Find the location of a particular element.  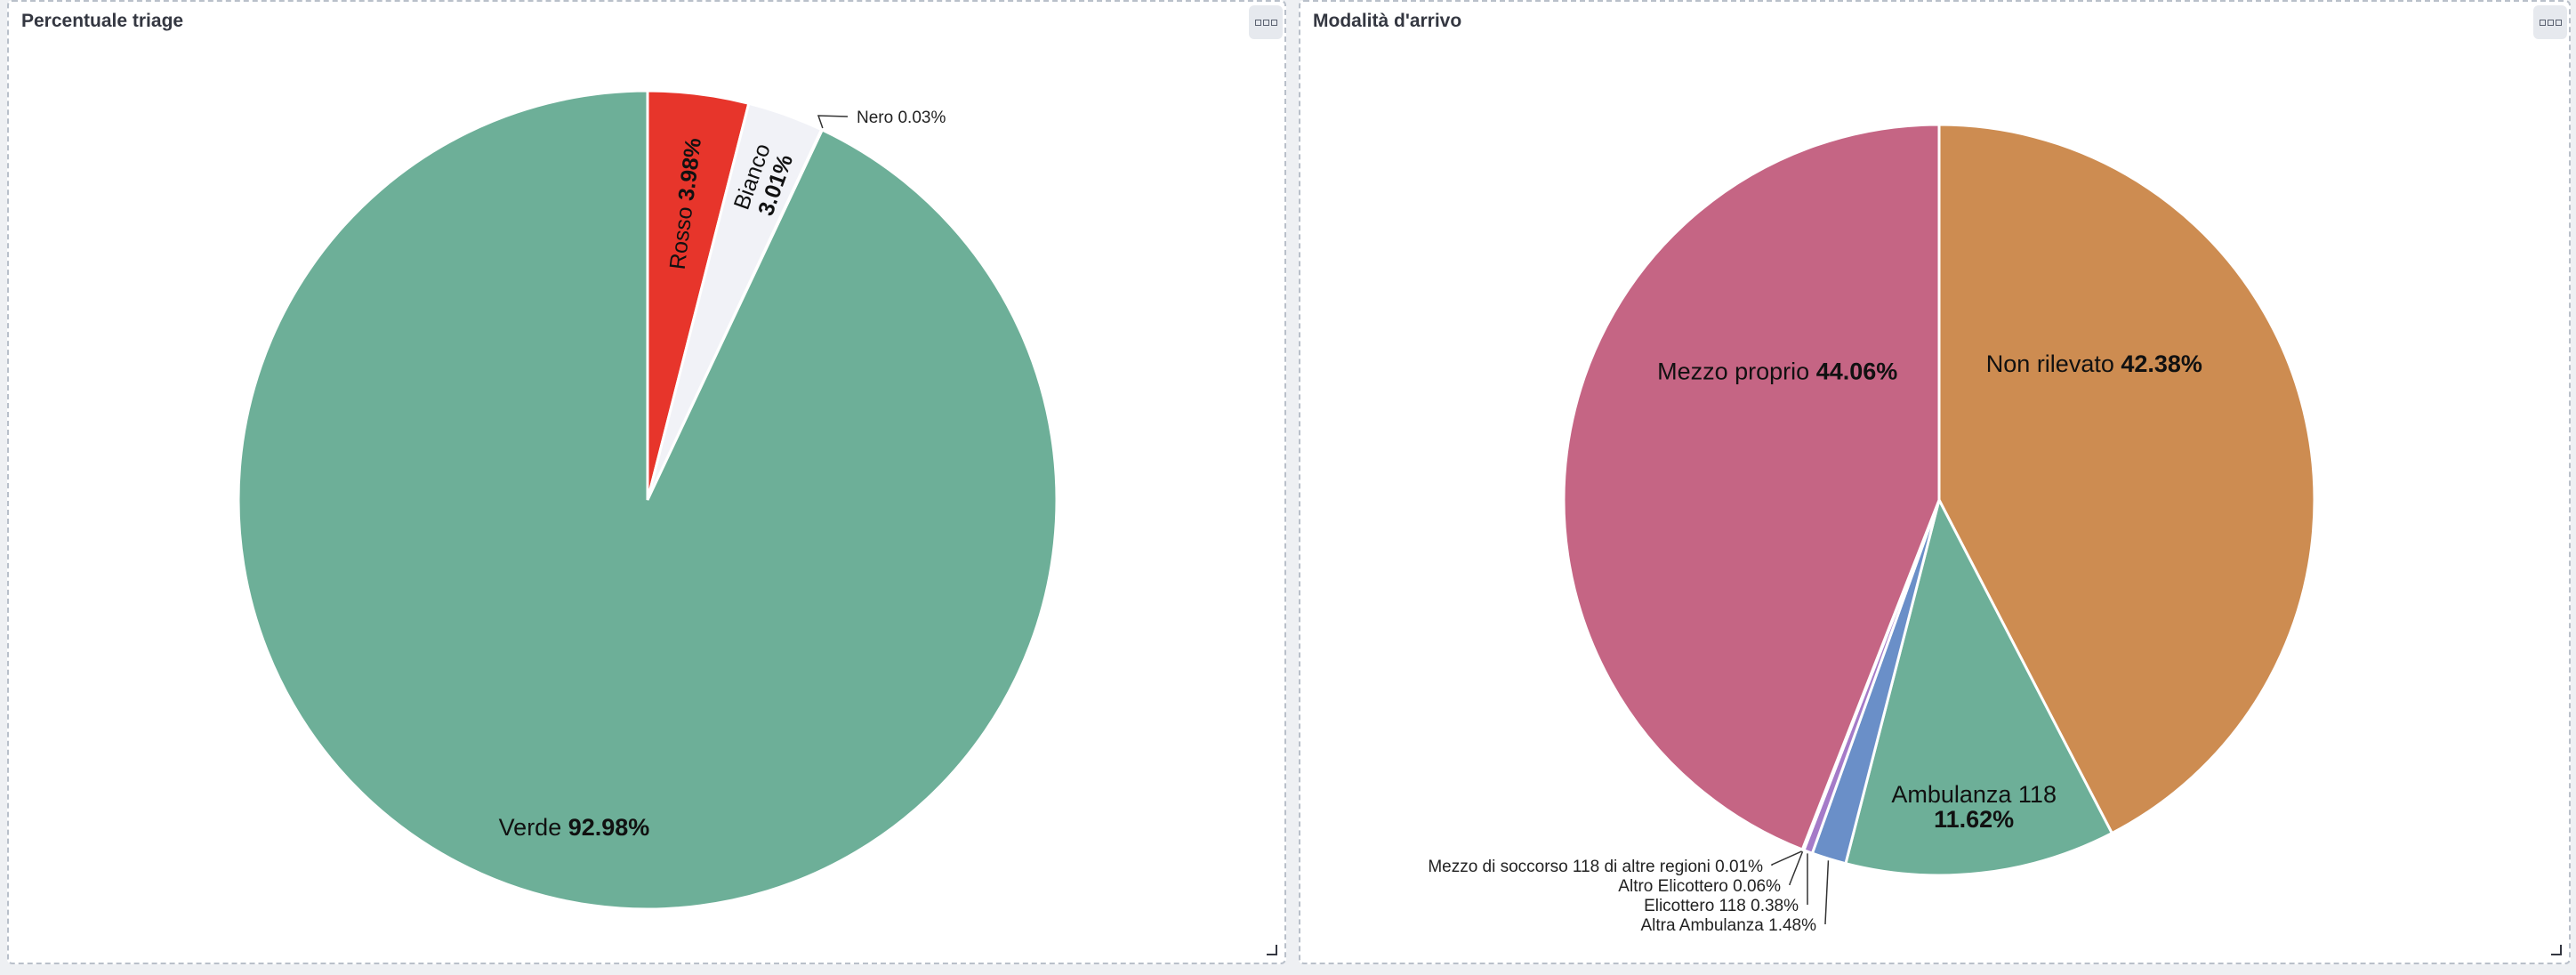

slice-percent: 42.38% is located at coordinates (2161, 364).